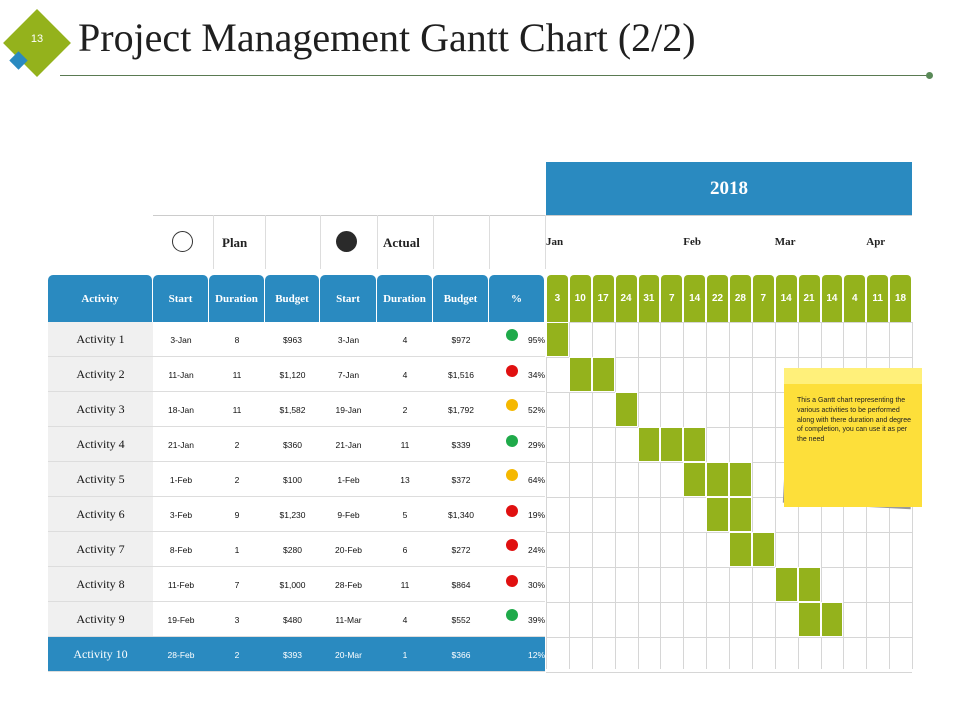 This screenshot has width=960, height=720. What do you see at coordinates (855, 298) in the screenshot?
I see `week-header: 4` at bounding box center [855, 298].